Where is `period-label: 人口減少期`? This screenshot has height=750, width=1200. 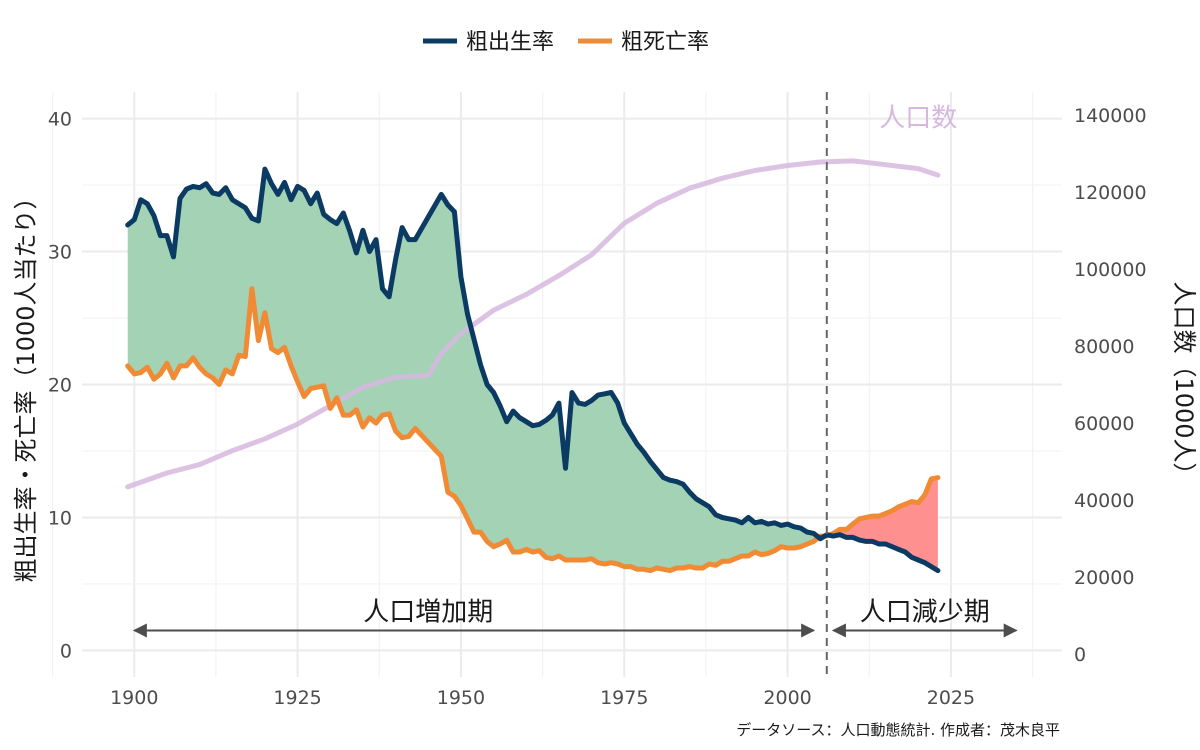 period-label: 人口減少期 is located at coordinates (925, 612).